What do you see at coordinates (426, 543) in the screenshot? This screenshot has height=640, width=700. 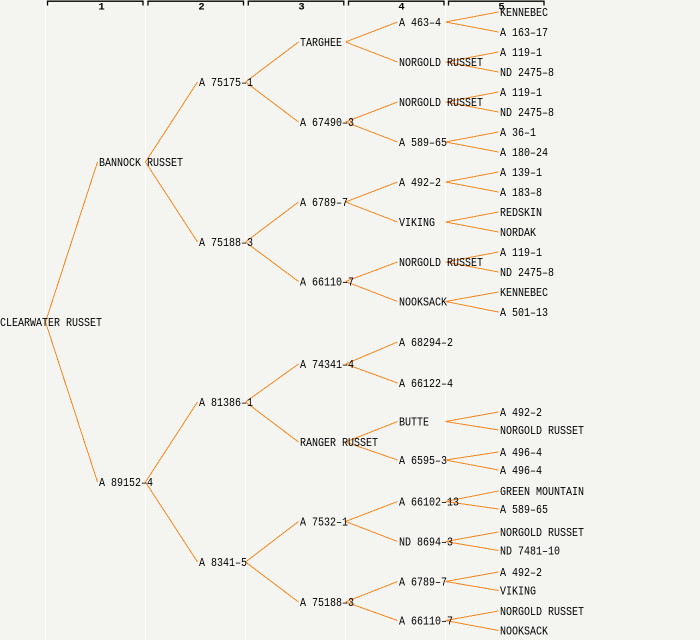 I see `svg-text: ND 8694–3` at bounding box center [426, 543].